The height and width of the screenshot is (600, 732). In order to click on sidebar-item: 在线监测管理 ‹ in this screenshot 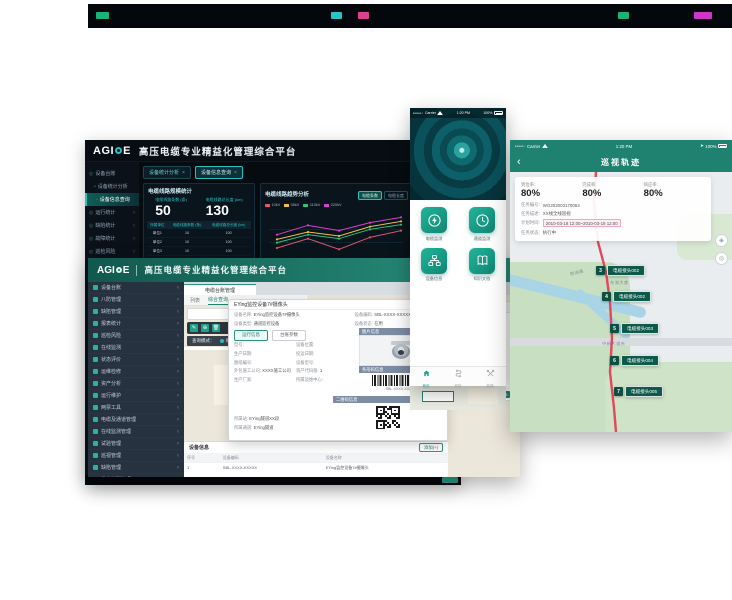, I will do `click(136, 432)`.